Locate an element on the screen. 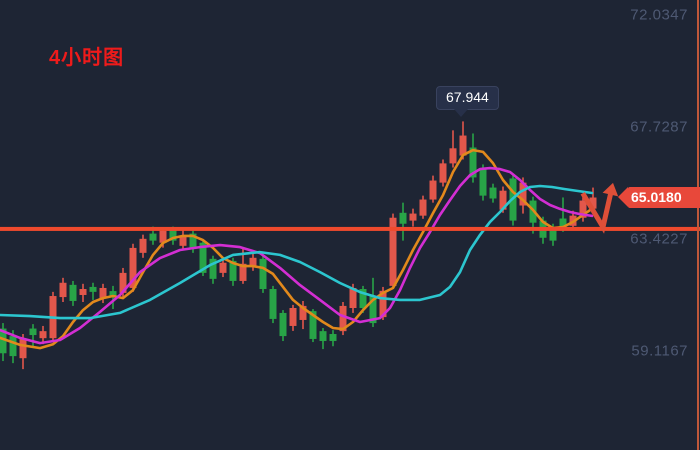  price-tag-pointer-icon is located at coordinates (623, 197).